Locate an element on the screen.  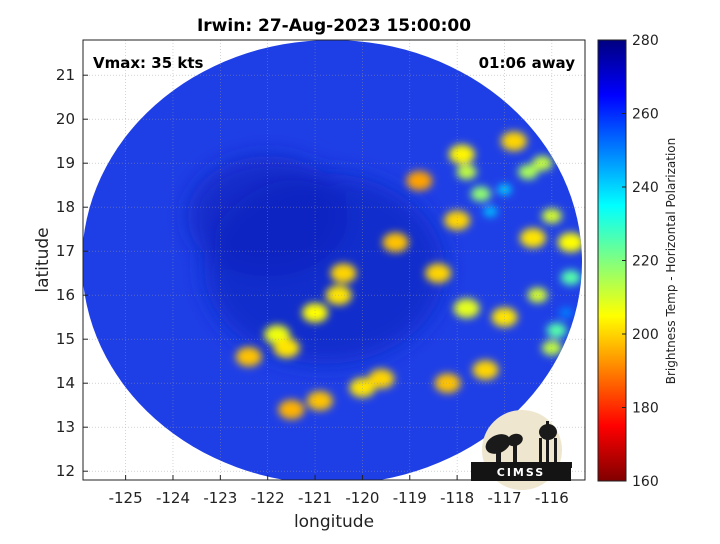
colorbar-tick-label: 160 is located at coordinates (645, 482).